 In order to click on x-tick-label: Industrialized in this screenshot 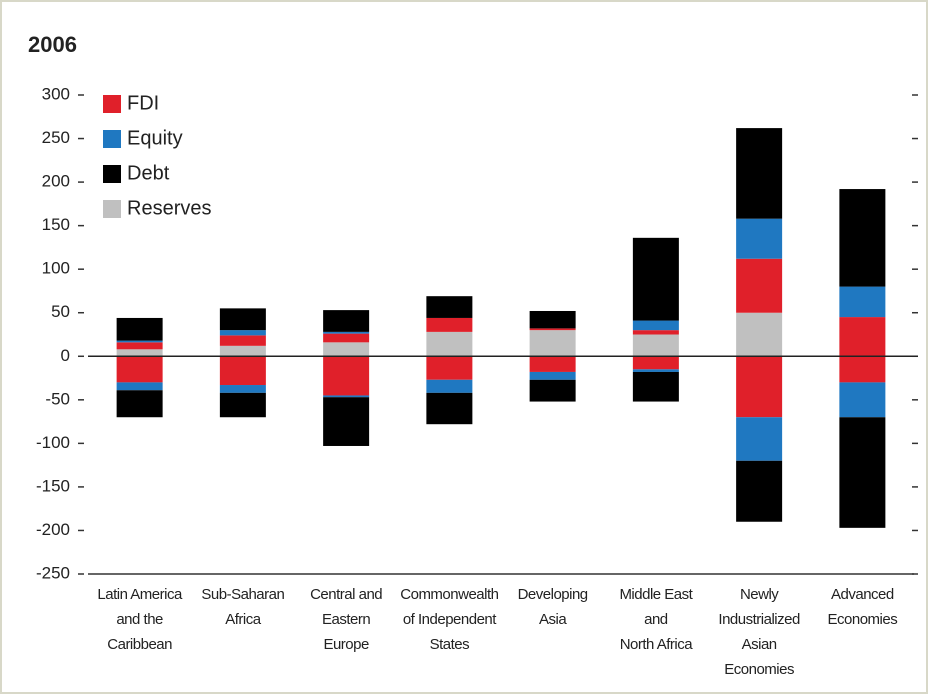, I will do `click(759, 619)`.